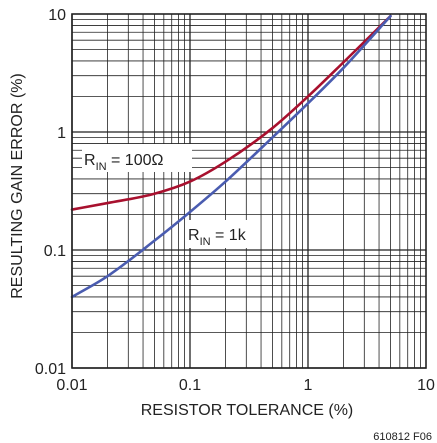 The image size is (437, 443). Describe the element at coordinates (247, 410) in the screenshot. I see `x-axis-label: RESISTOR TOLERANCE (%)` at that location.